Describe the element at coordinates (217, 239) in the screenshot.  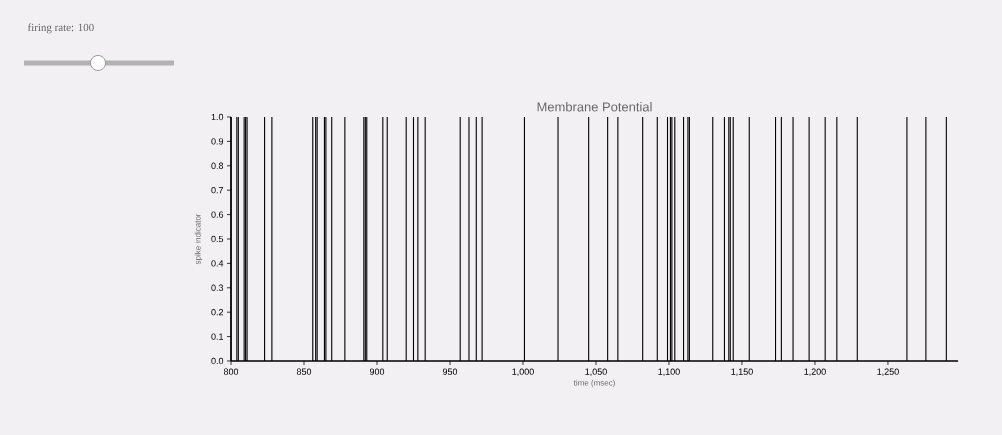
I see `y-tick-label: 0.5` at that location.